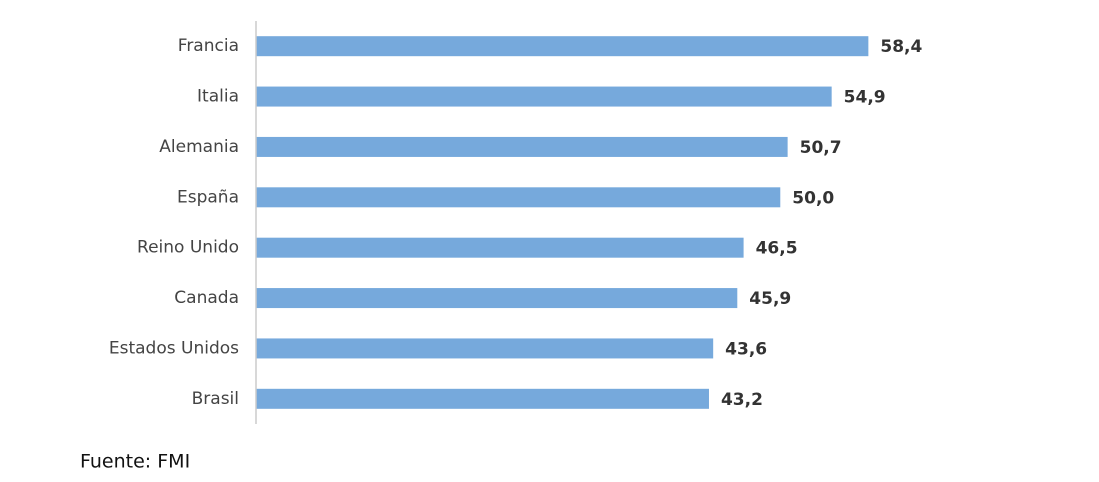 This screenshot has height=482, width=1099. I want to click on value-label: 45,9, so click(770, 299).